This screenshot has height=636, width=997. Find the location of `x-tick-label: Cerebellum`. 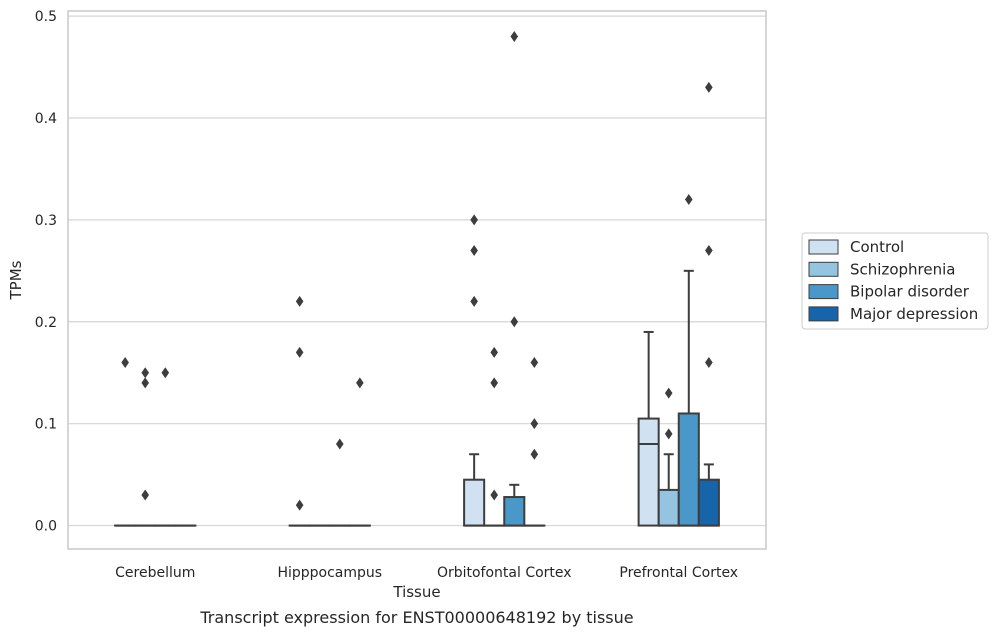

x-tick-label: Cerebellum is located at coordinates (155, 573).